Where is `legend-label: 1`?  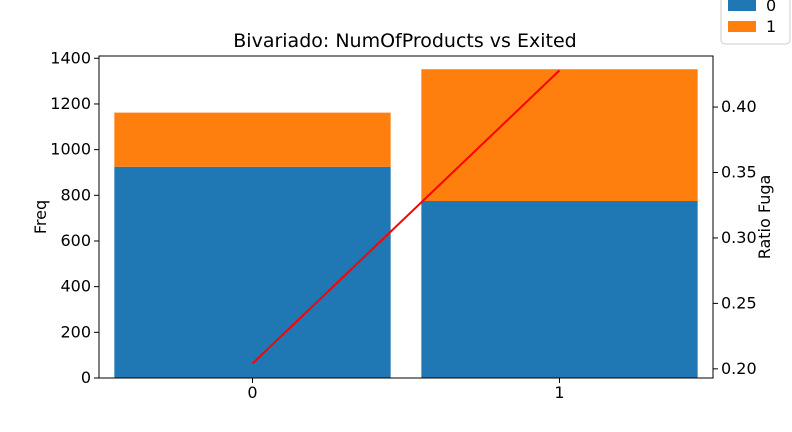 legend-label: 1 is located at coordinates (771, 26).